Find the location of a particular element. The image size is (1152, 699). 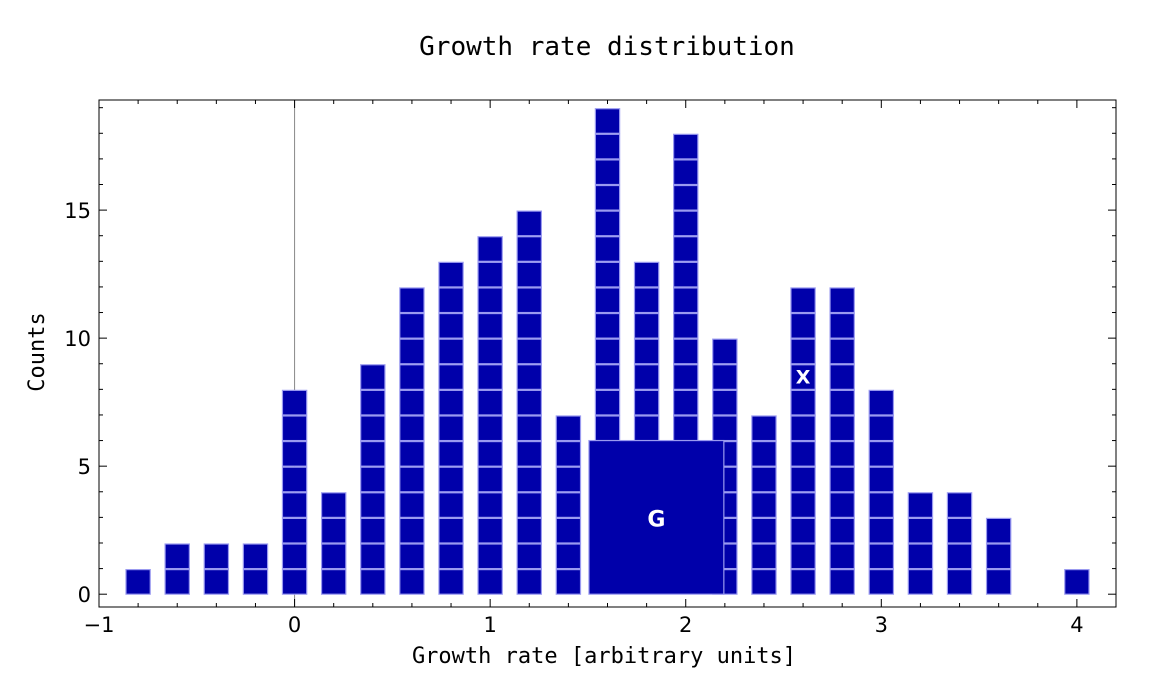

bar-2.4 is located at coordinates (764, 505).